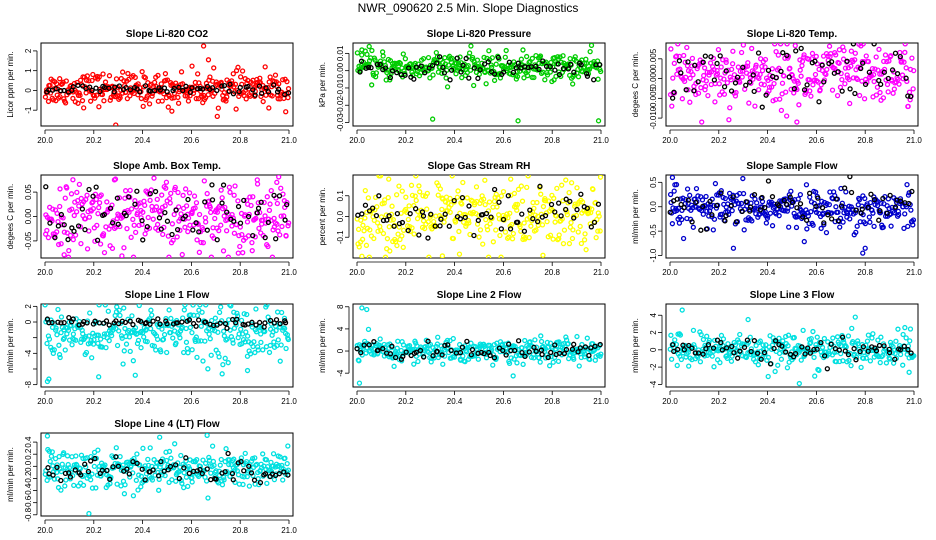 This screenshot has width=936, height=540. Describe the element at coordinates (653, 384) in the screenshot. I see `y-tick-label: -4` at that location.